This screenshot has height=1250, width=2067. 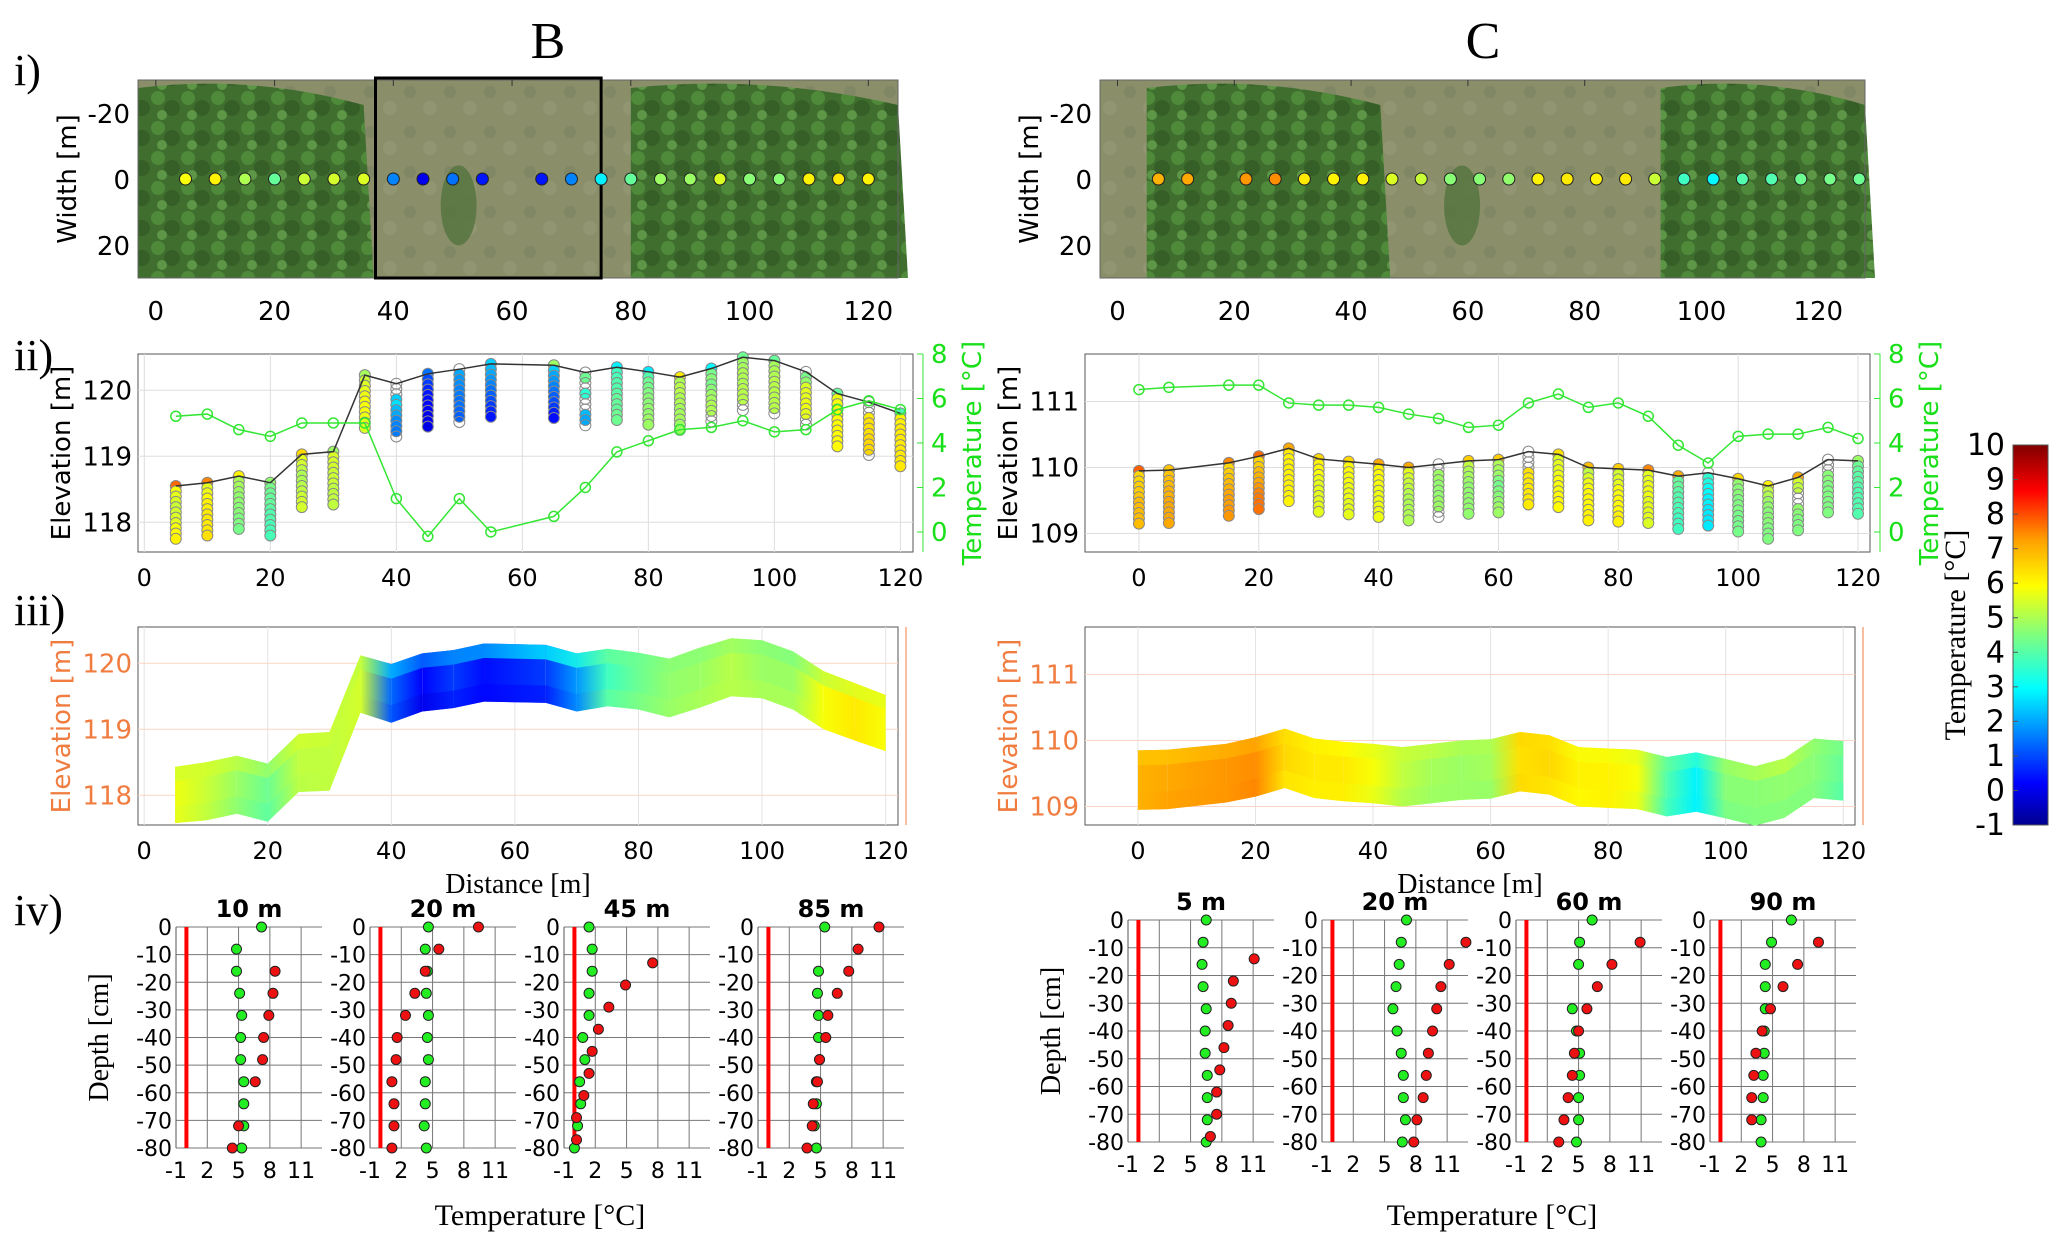 What do you see at coordinates (1373, 851) in the screenshot?
I see `x-tick-label: 40` at bounding box center [1373, 851].